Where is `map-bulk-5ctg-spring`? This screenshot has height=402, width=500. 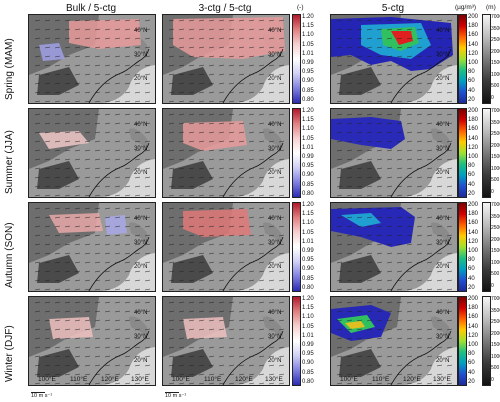 map-bulk-5ctg-spring is located at coordinates (92, 59).